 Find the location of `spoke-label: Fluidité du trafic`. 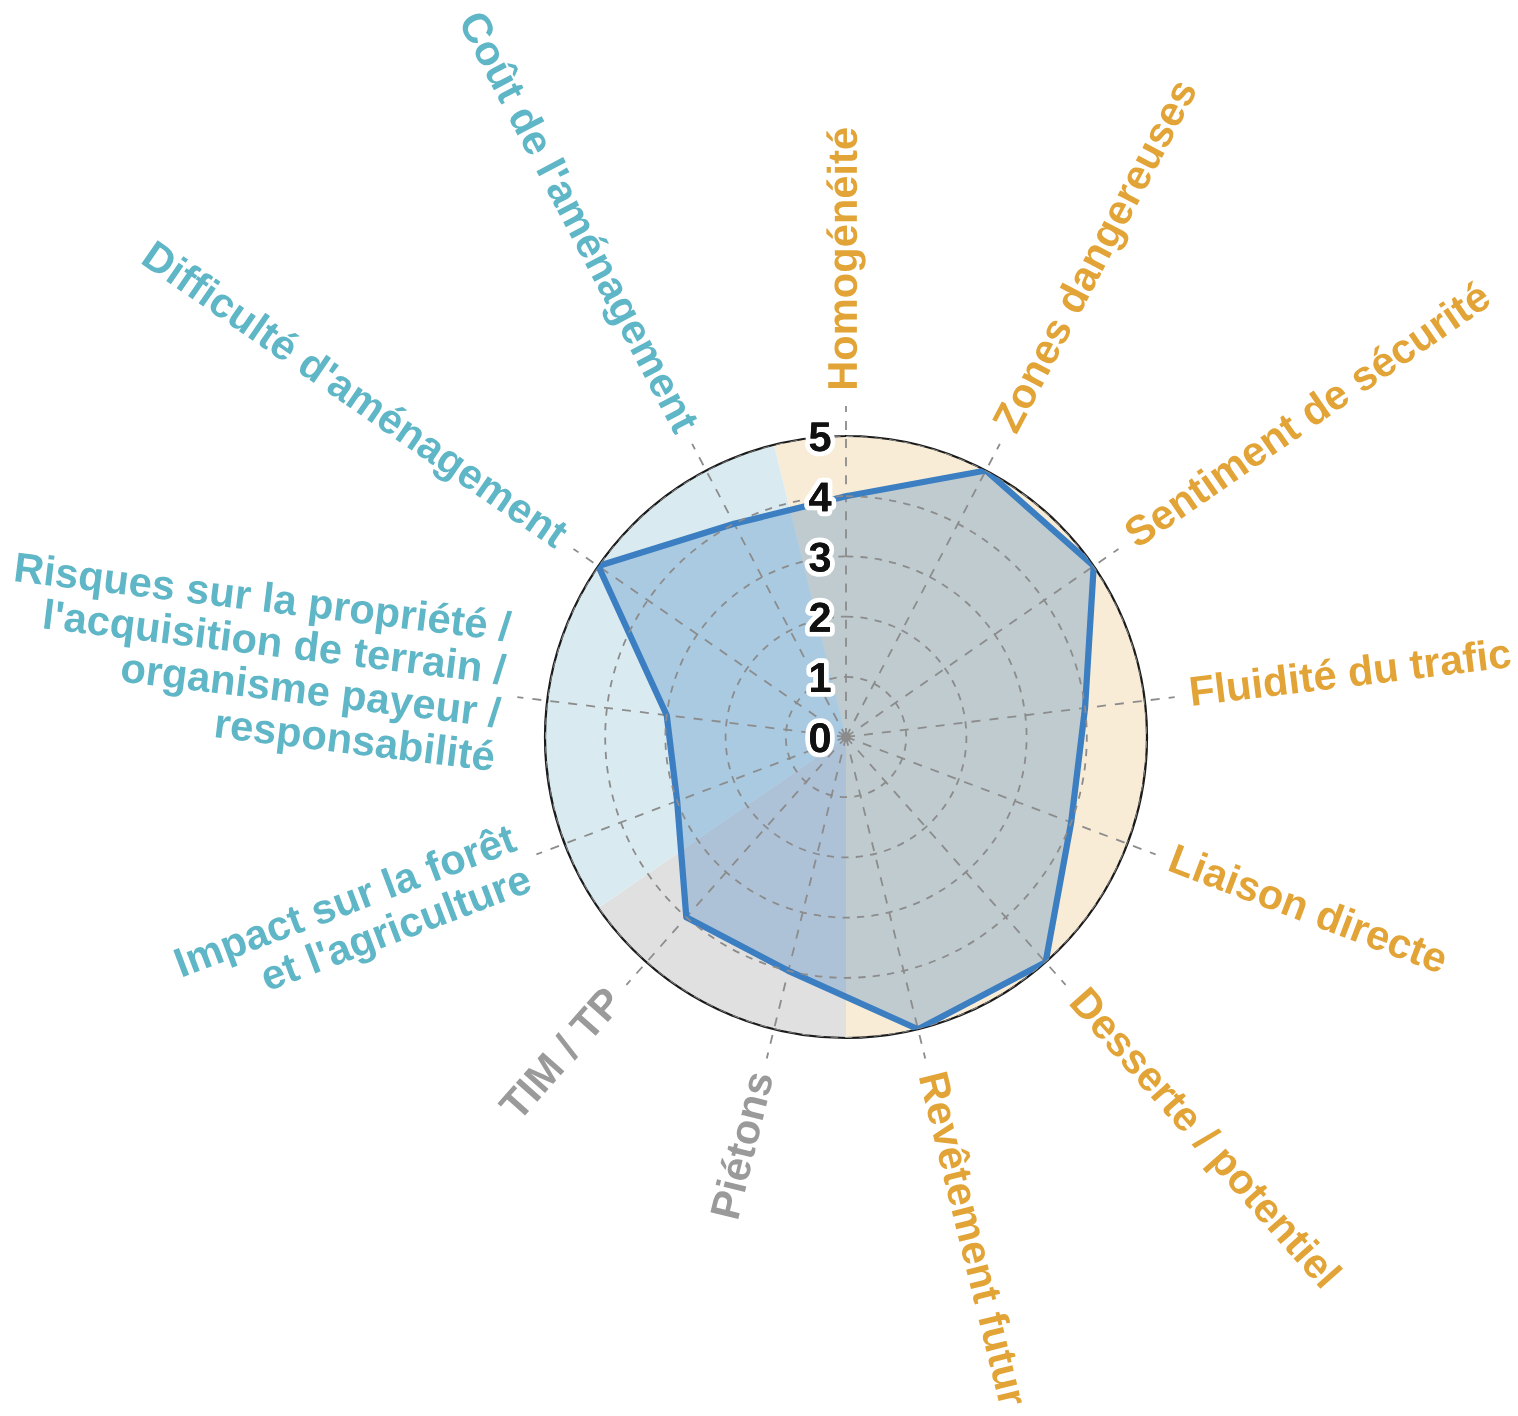

spoke-label: Fluidité du trafic is located at coordinates (1351, 671).